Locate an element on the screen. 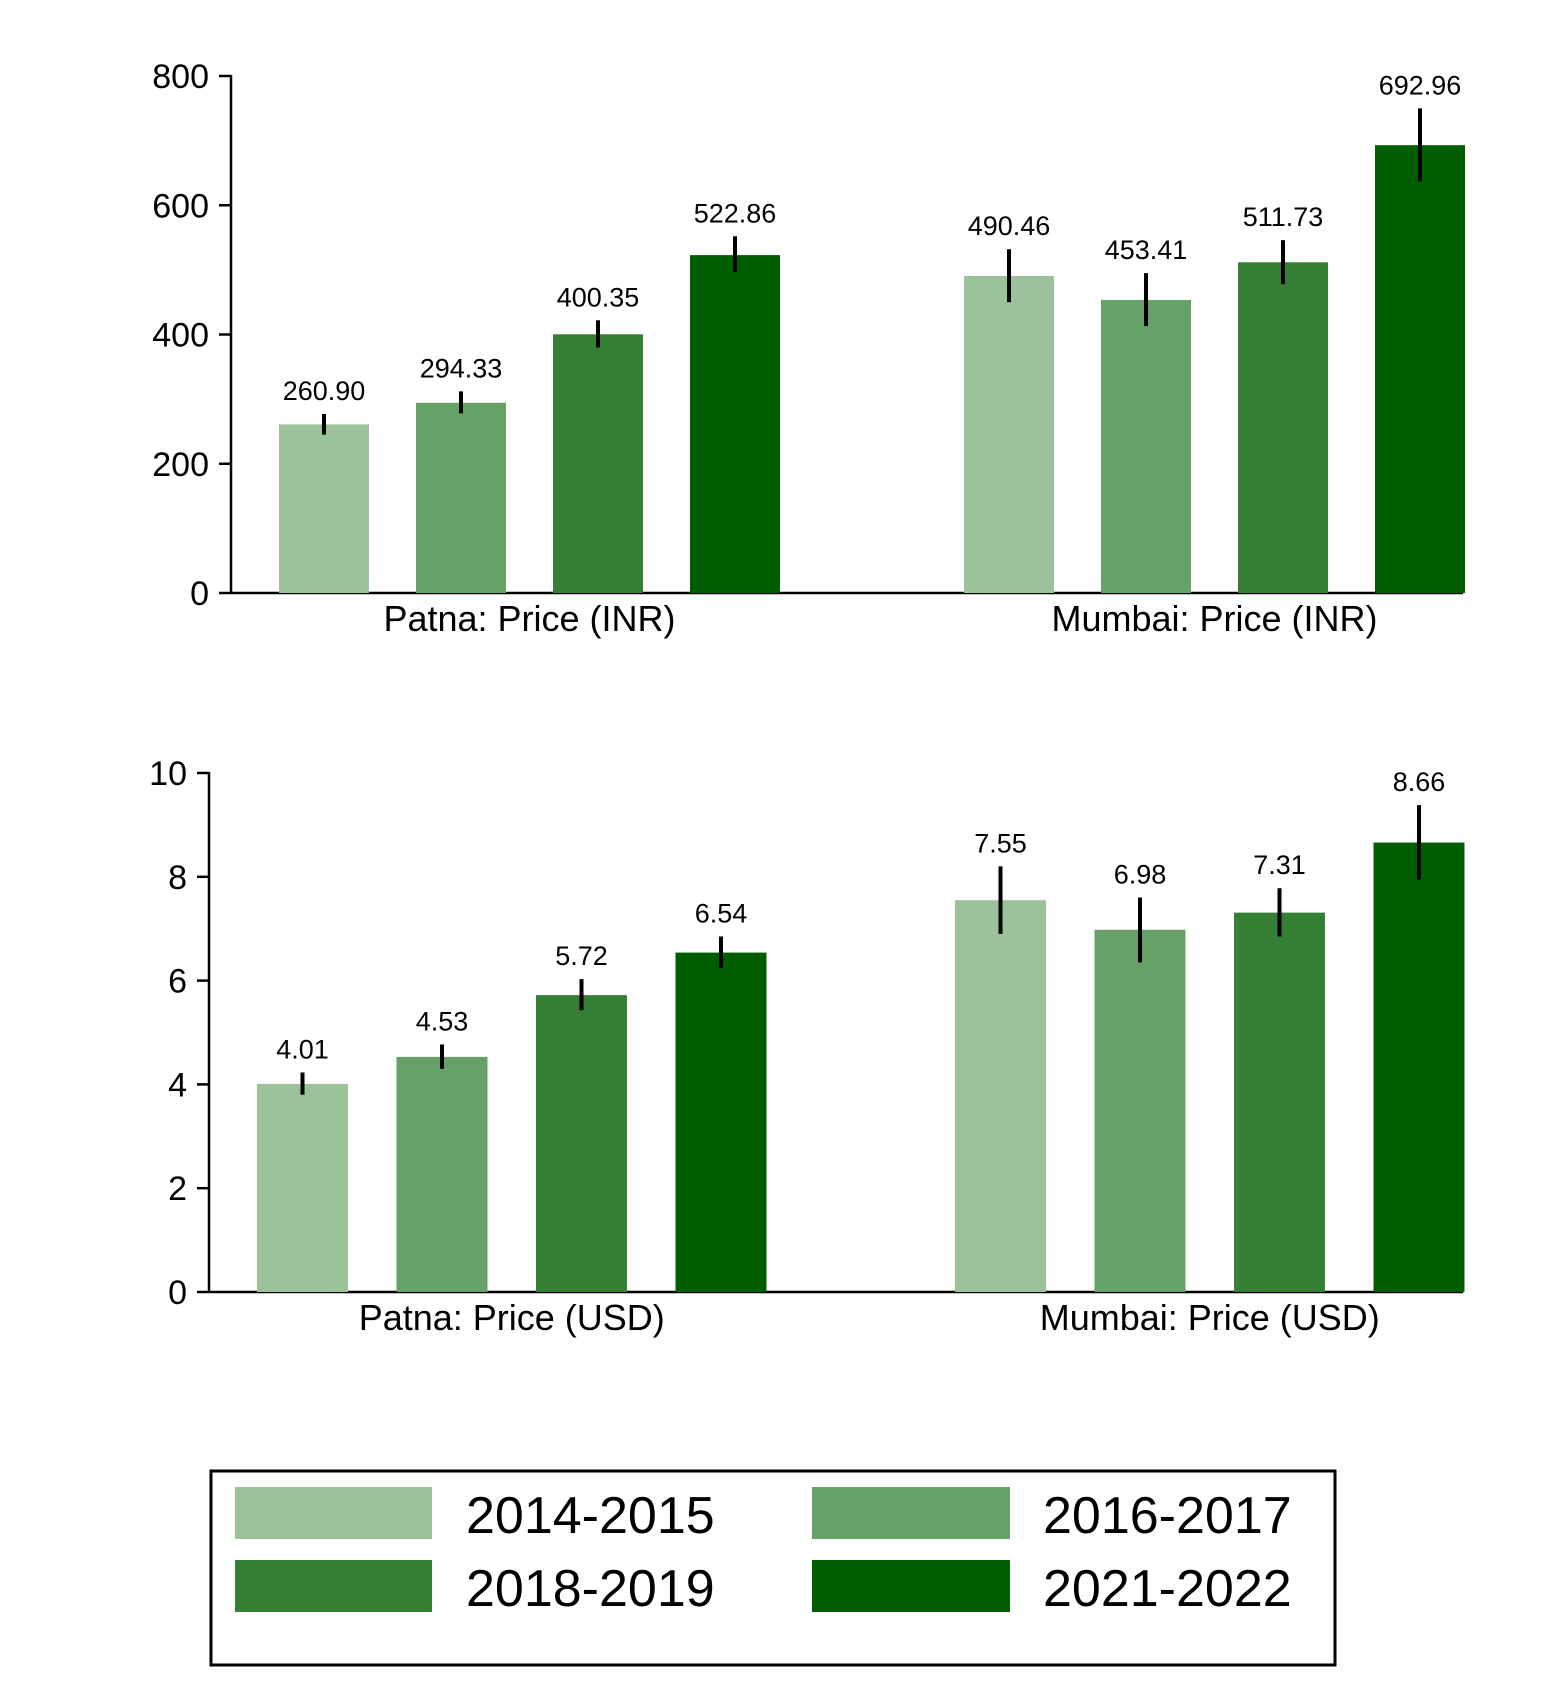 This screenshot has width=1552, height=1694. bar-mumbai-price-inr-2018-2019 is located at coordinates (1283, 427).